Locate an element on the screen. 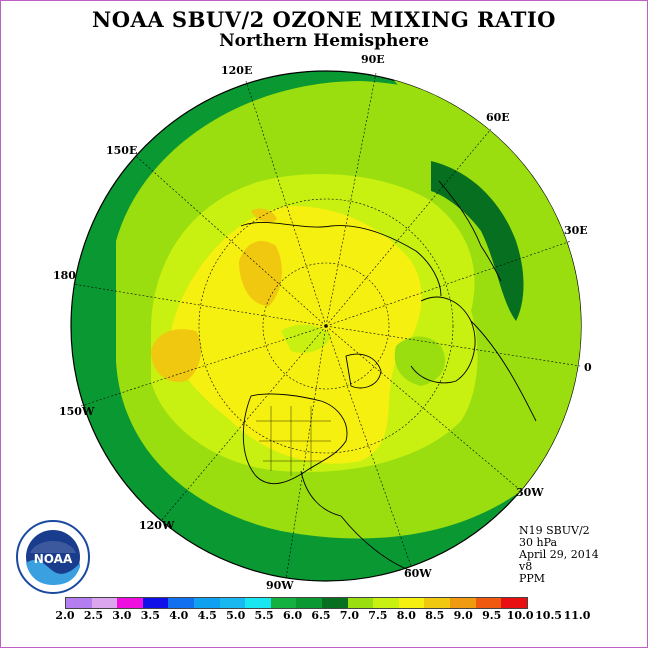 This screenshot has width=648, height=648. noaa-logo: NOAA is located at coordinates (53, 557).